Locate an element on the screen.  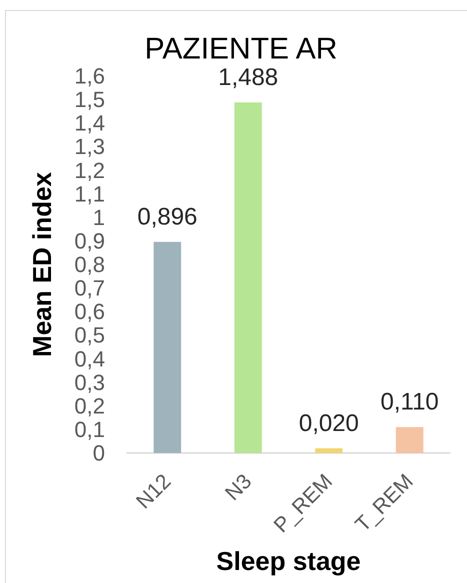
data-label: 0,896 is located at coordinates (167, 216).